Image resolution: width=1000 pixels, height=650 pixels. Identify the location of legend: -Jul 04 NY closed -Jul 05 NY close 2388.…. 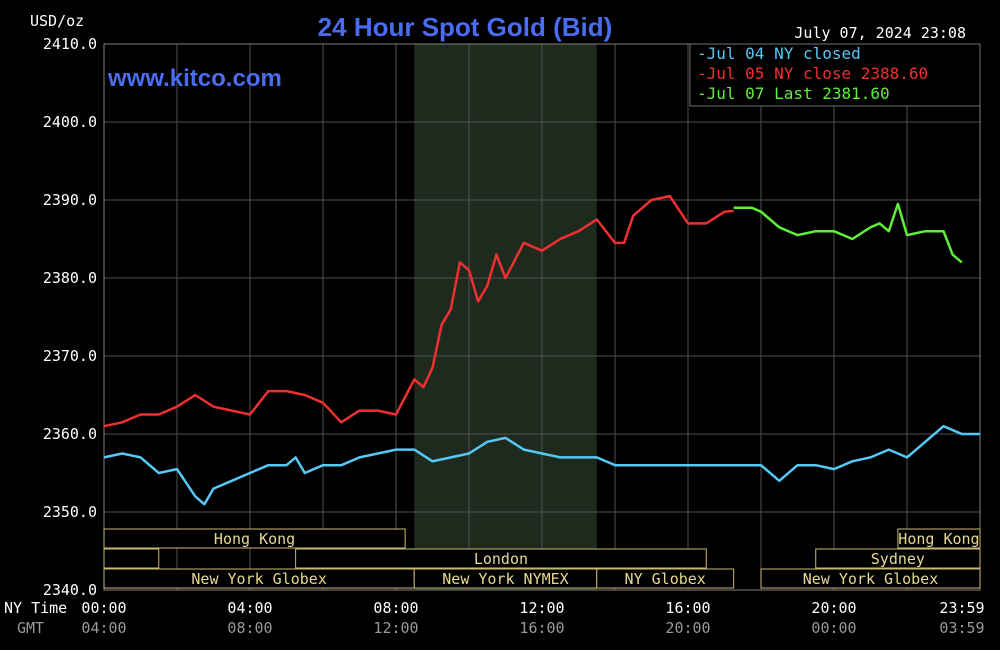
(835, 75).